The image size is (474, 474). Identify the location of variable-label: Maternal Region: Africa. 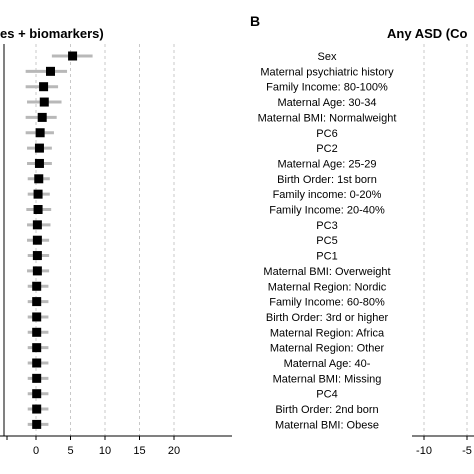
(327, 333).